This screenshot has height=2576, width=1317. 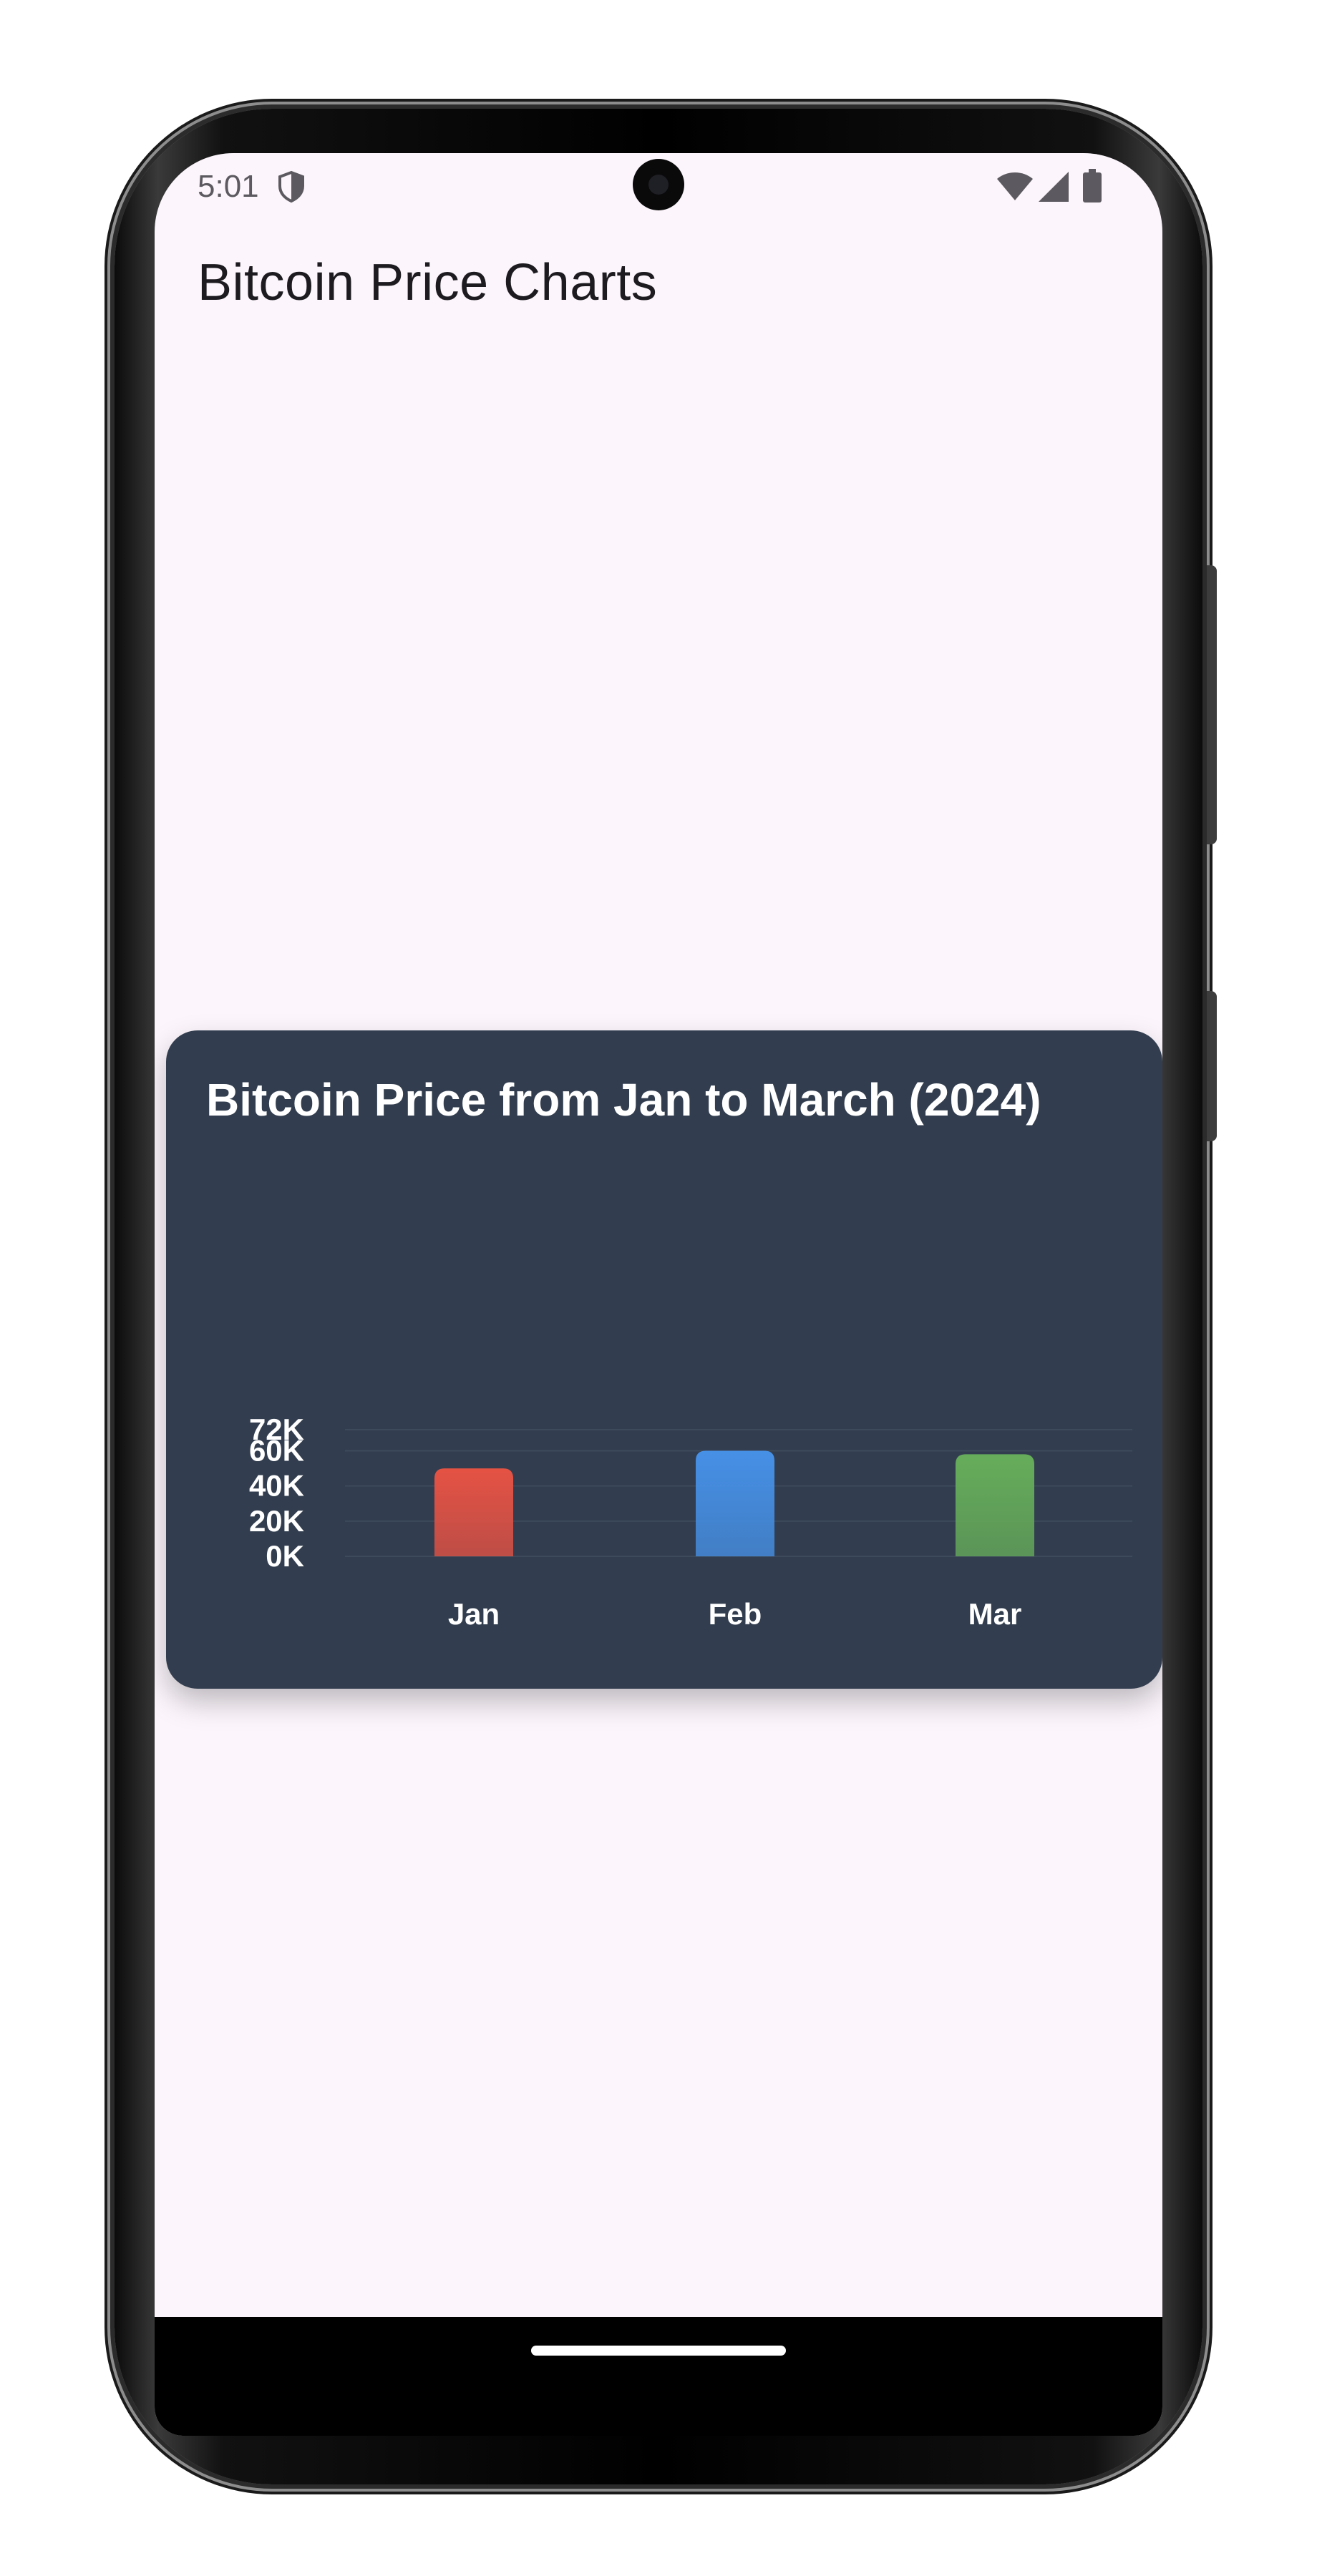 I want to click on signal-icon, so click(x=1054, y=187).